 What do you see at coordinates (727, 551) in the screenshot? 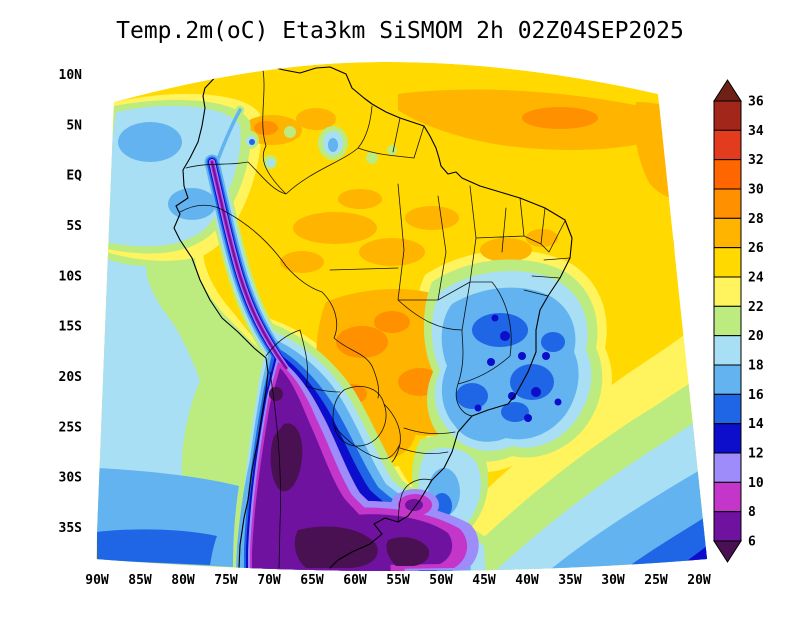
I see `colorbar-bottom-arrow` at bounding box center [727, 551].